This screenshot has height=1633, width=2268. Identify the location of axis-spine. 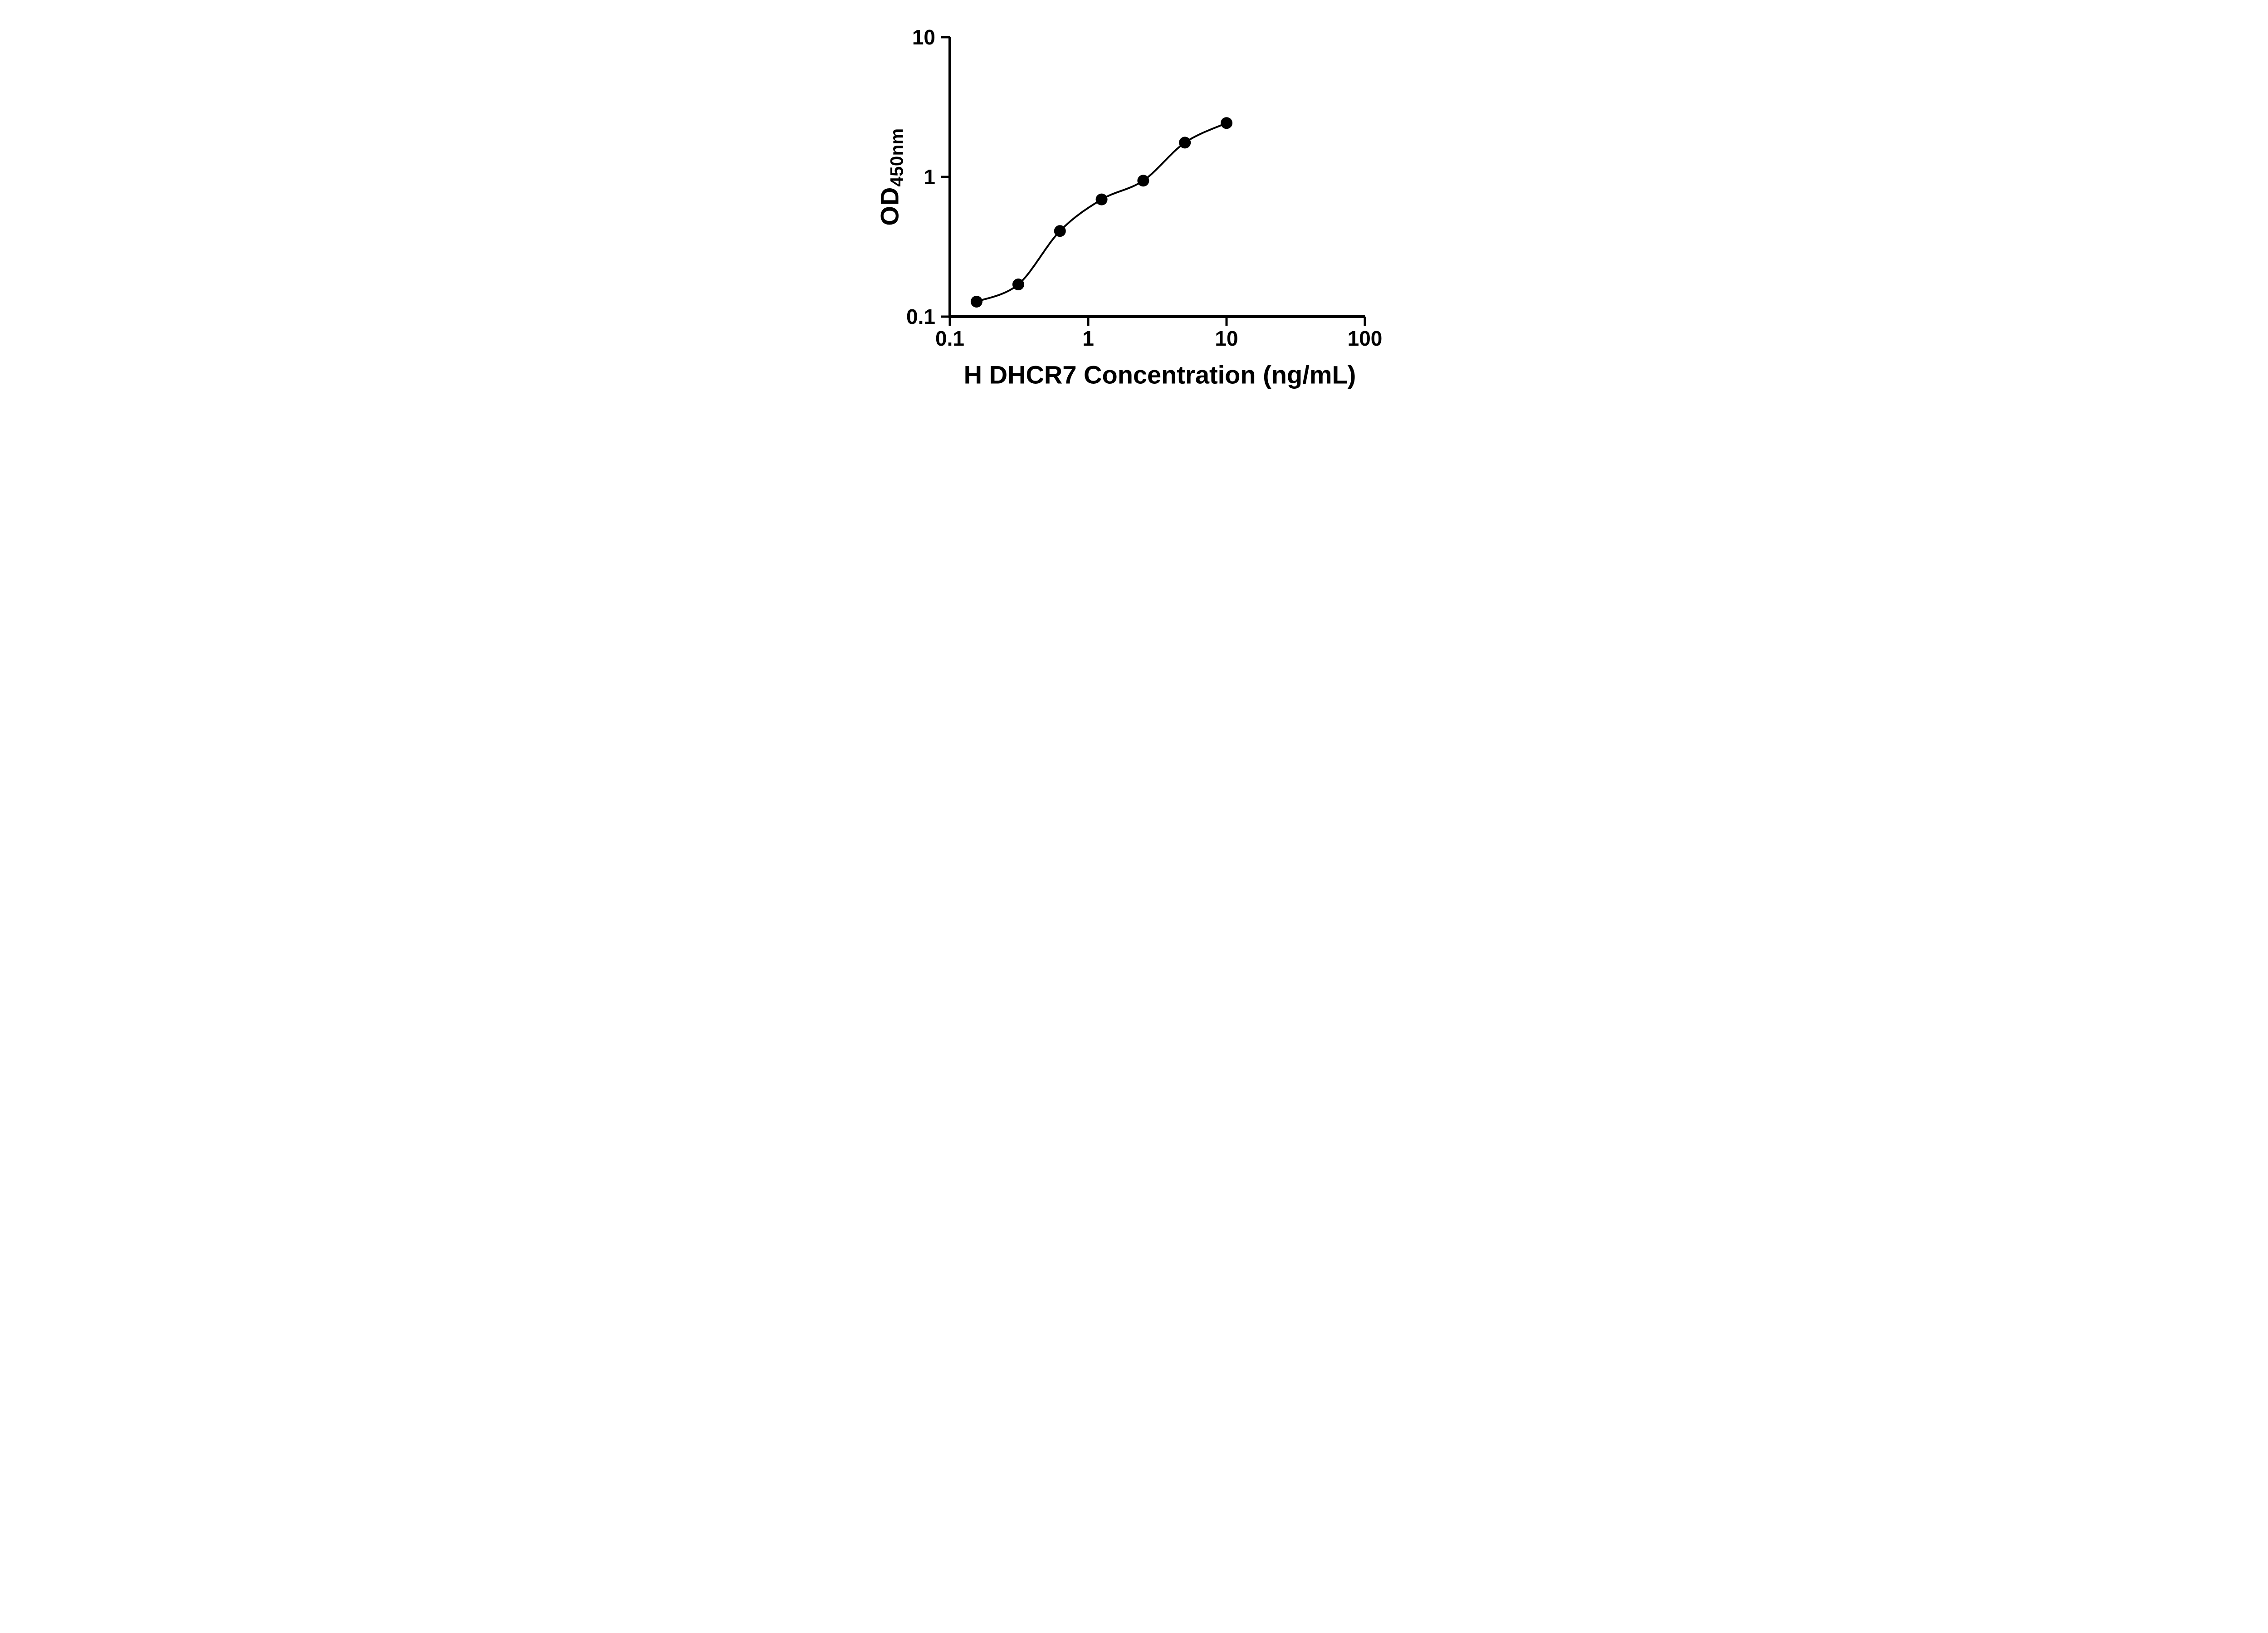
(1157, 177).